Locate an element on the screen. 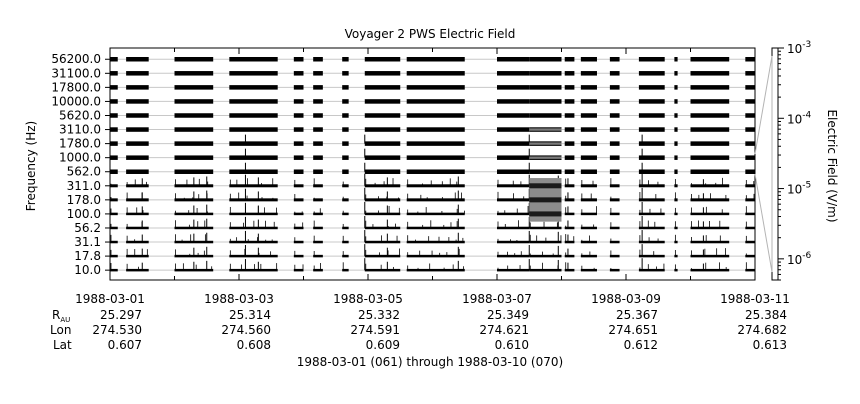 This screenshot has width=860, height=404. y-tick-label: 56200.0 is located at coordinates (76, 59).